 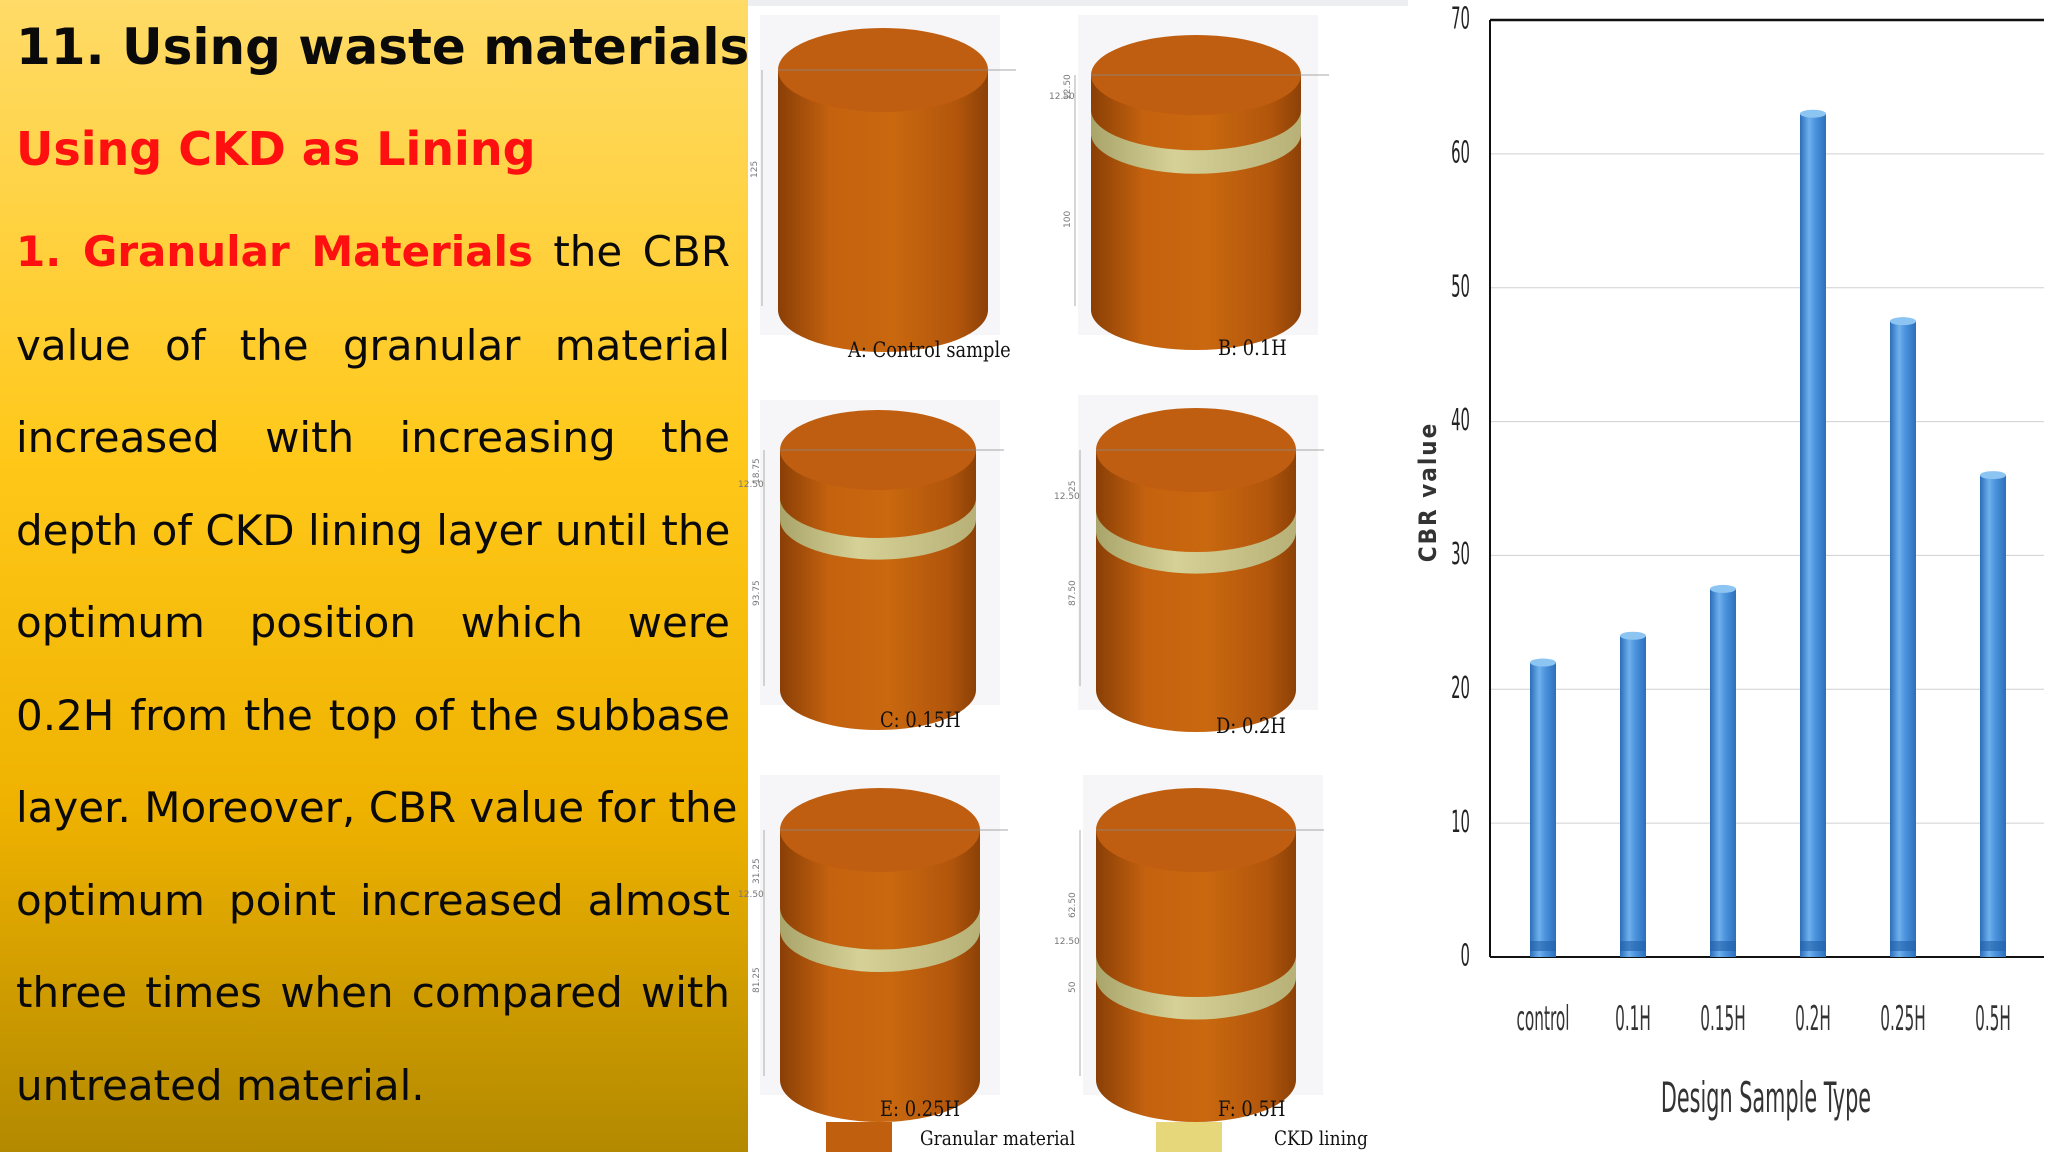 What do you see at coordinates (377, 807) in the screenshot?
I see `paragraph-line-7: layer. Moreover, CBR value for the` at bounding box center [377, 807].